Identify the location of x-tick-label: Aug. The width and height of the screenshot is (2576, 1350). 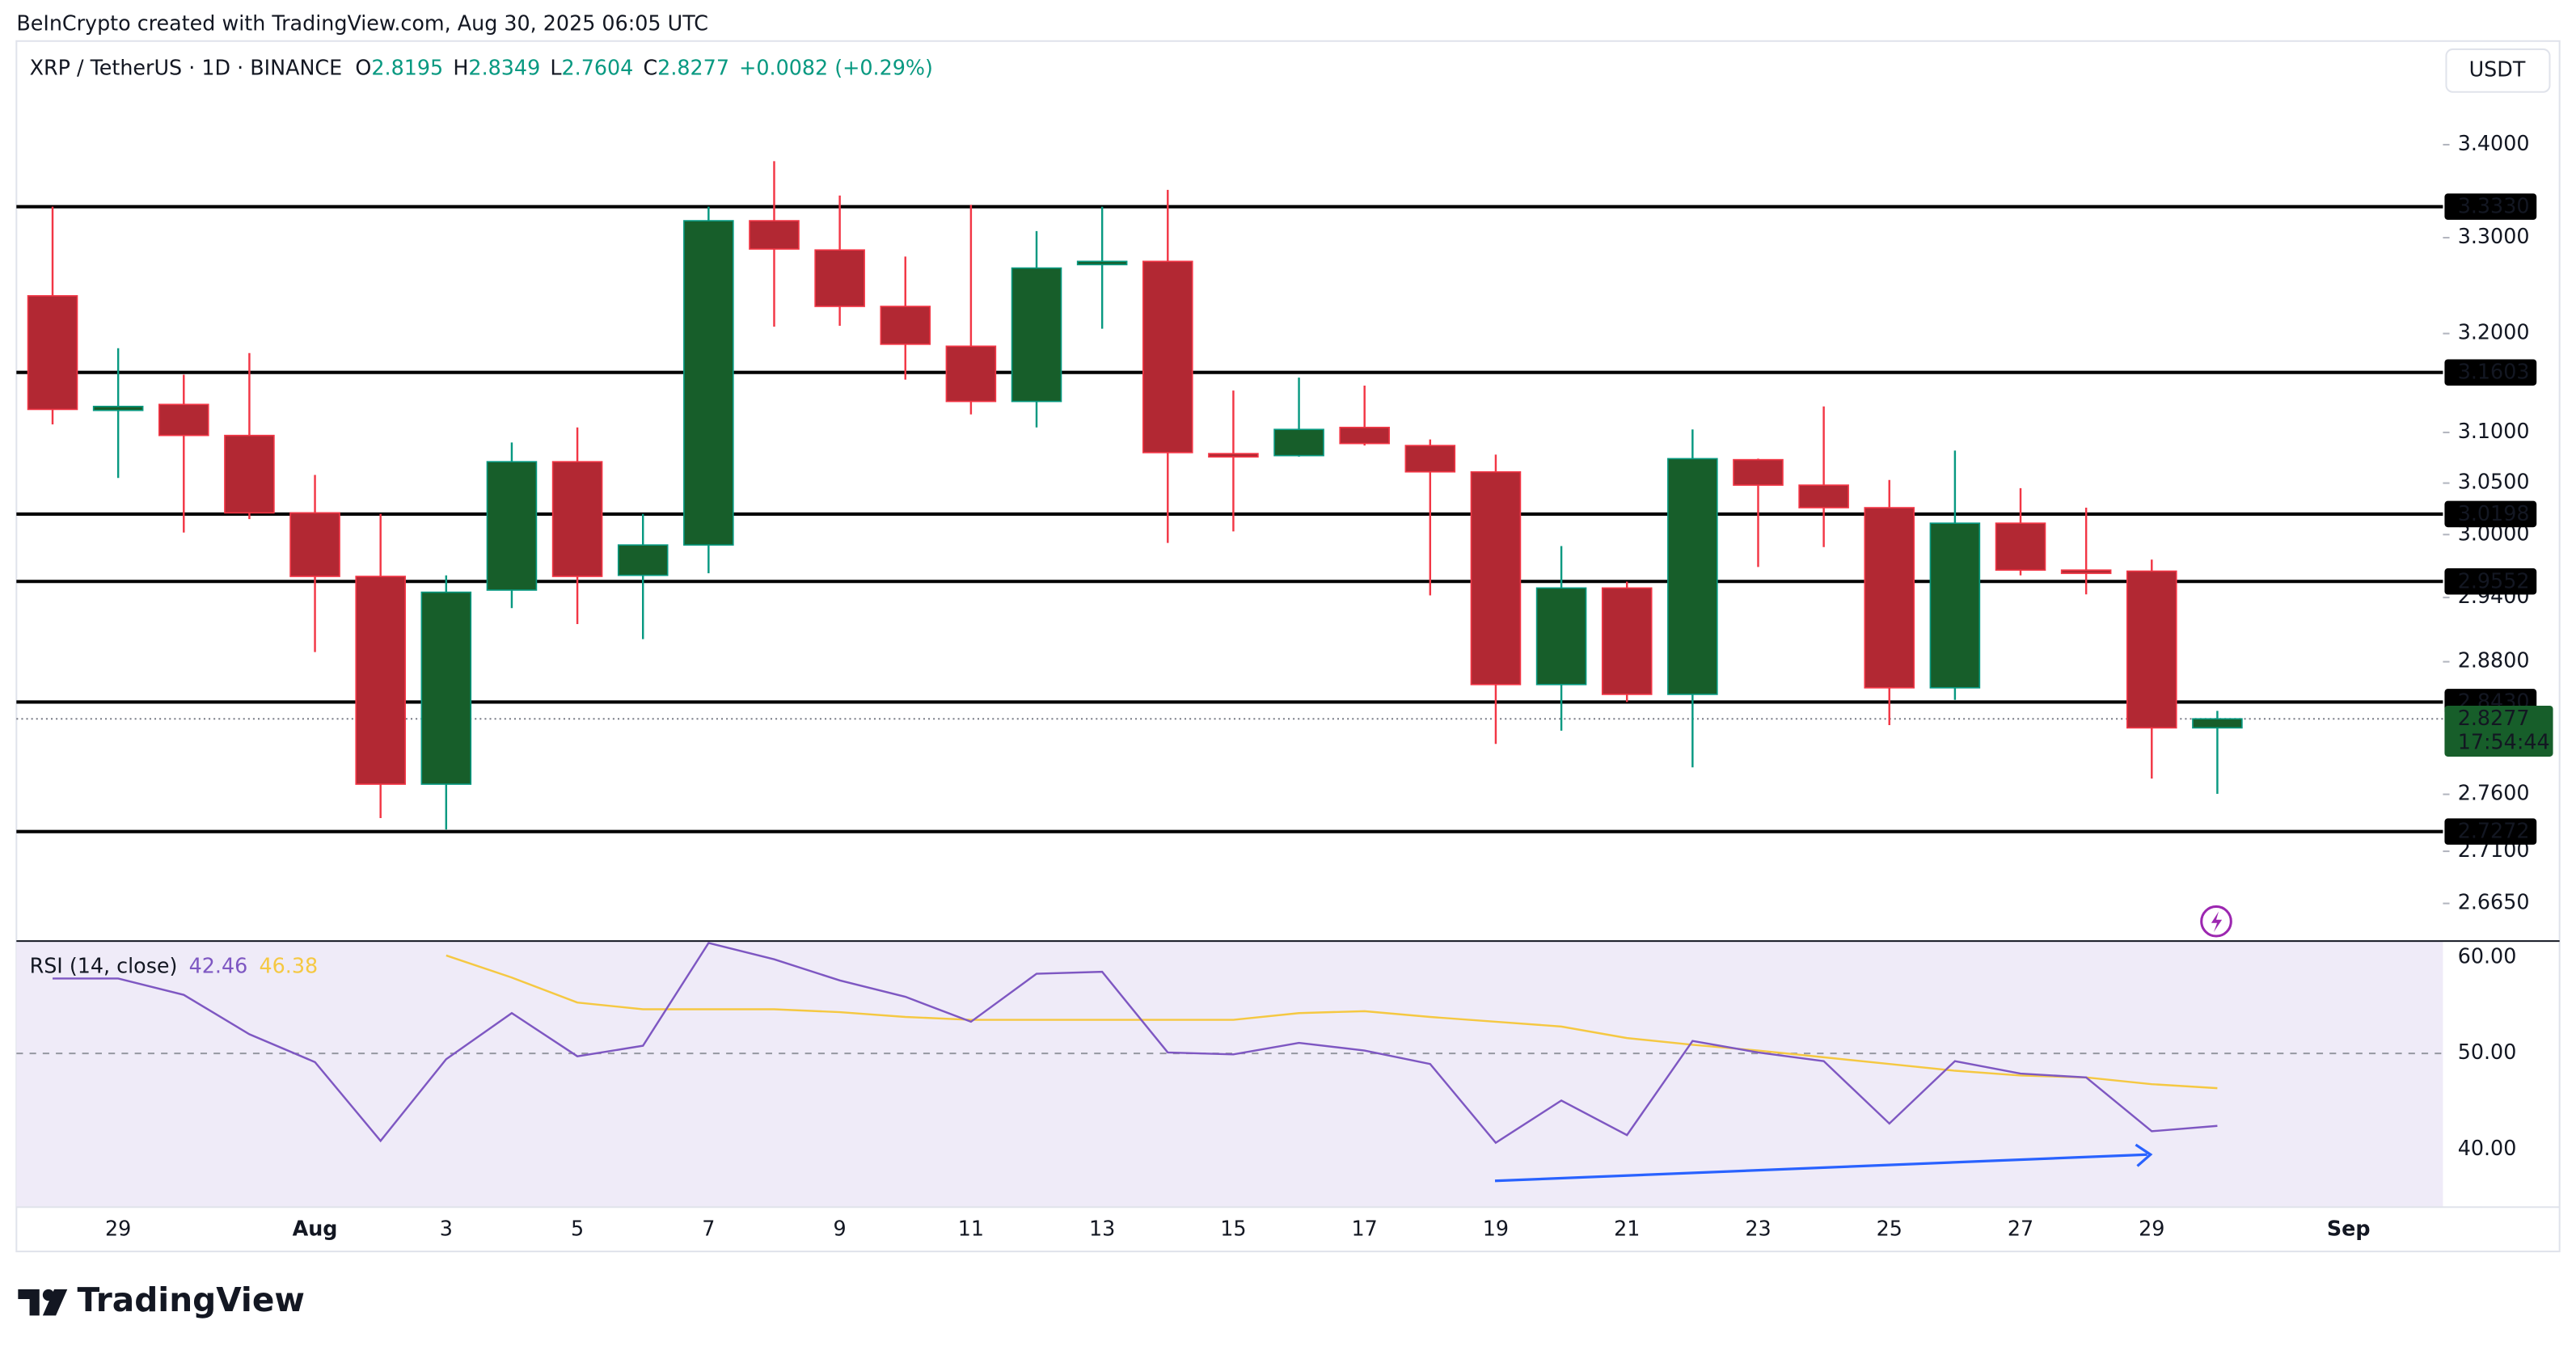
(315, 1229).